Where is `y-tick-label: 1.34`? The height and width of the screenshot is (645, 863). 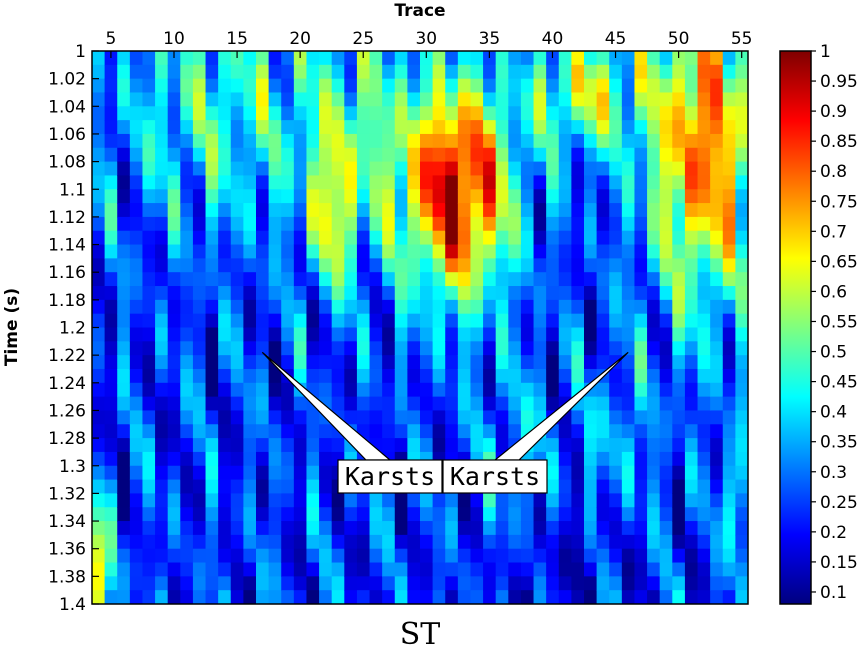
y-tick-label: 1.34 is located at coordinates (67, 522).